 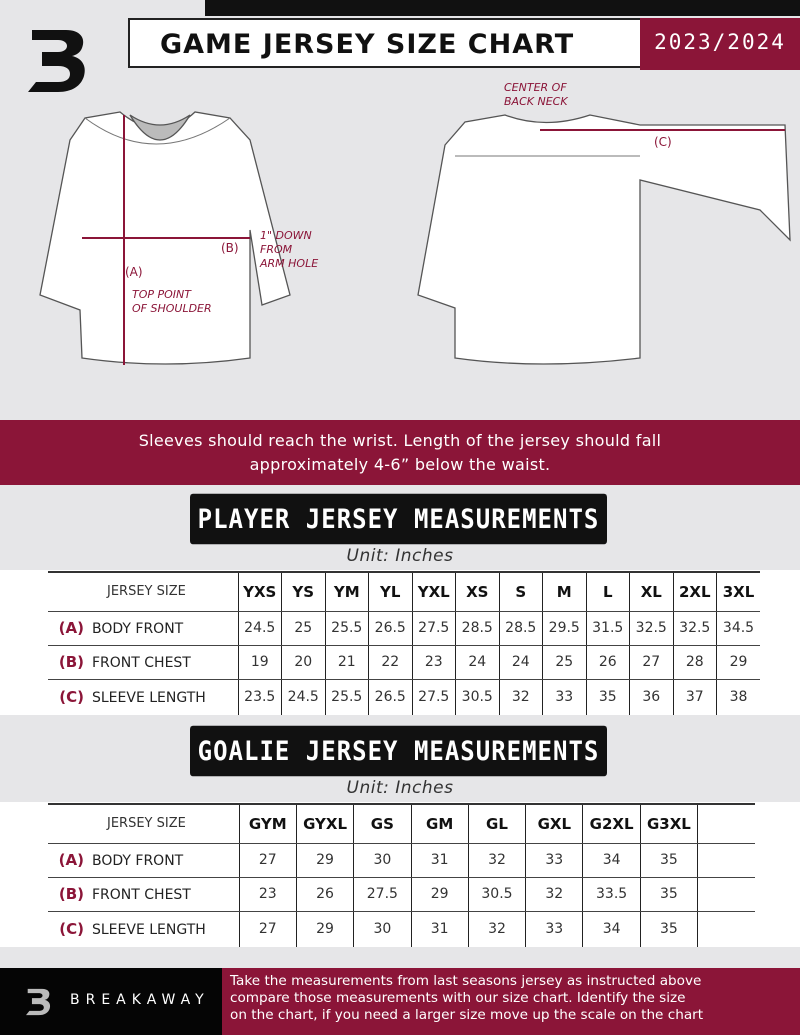 I want to click on table-row: (C) SLEEVE LENGTH 27 29 30 31 32 33 34 35, so click(x=401, y=929).